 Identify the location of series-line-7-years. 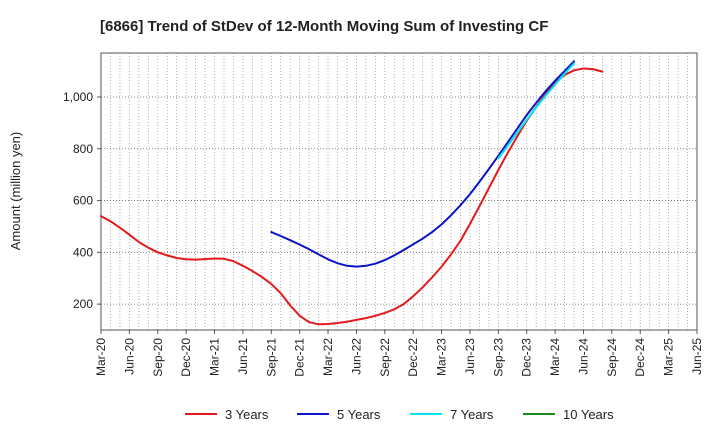
(536, 111).